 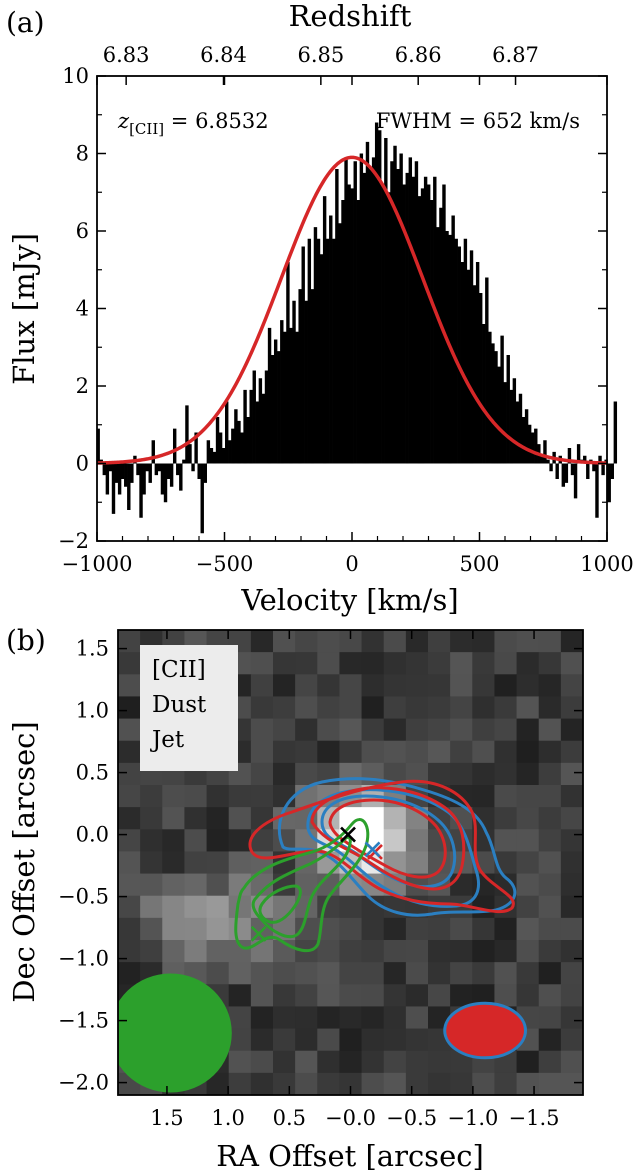 What do you see at coordinates (227, 1118) in the screenshot?
I see `ra-tick-label: 1.0` at bounding box center [227, 1118].